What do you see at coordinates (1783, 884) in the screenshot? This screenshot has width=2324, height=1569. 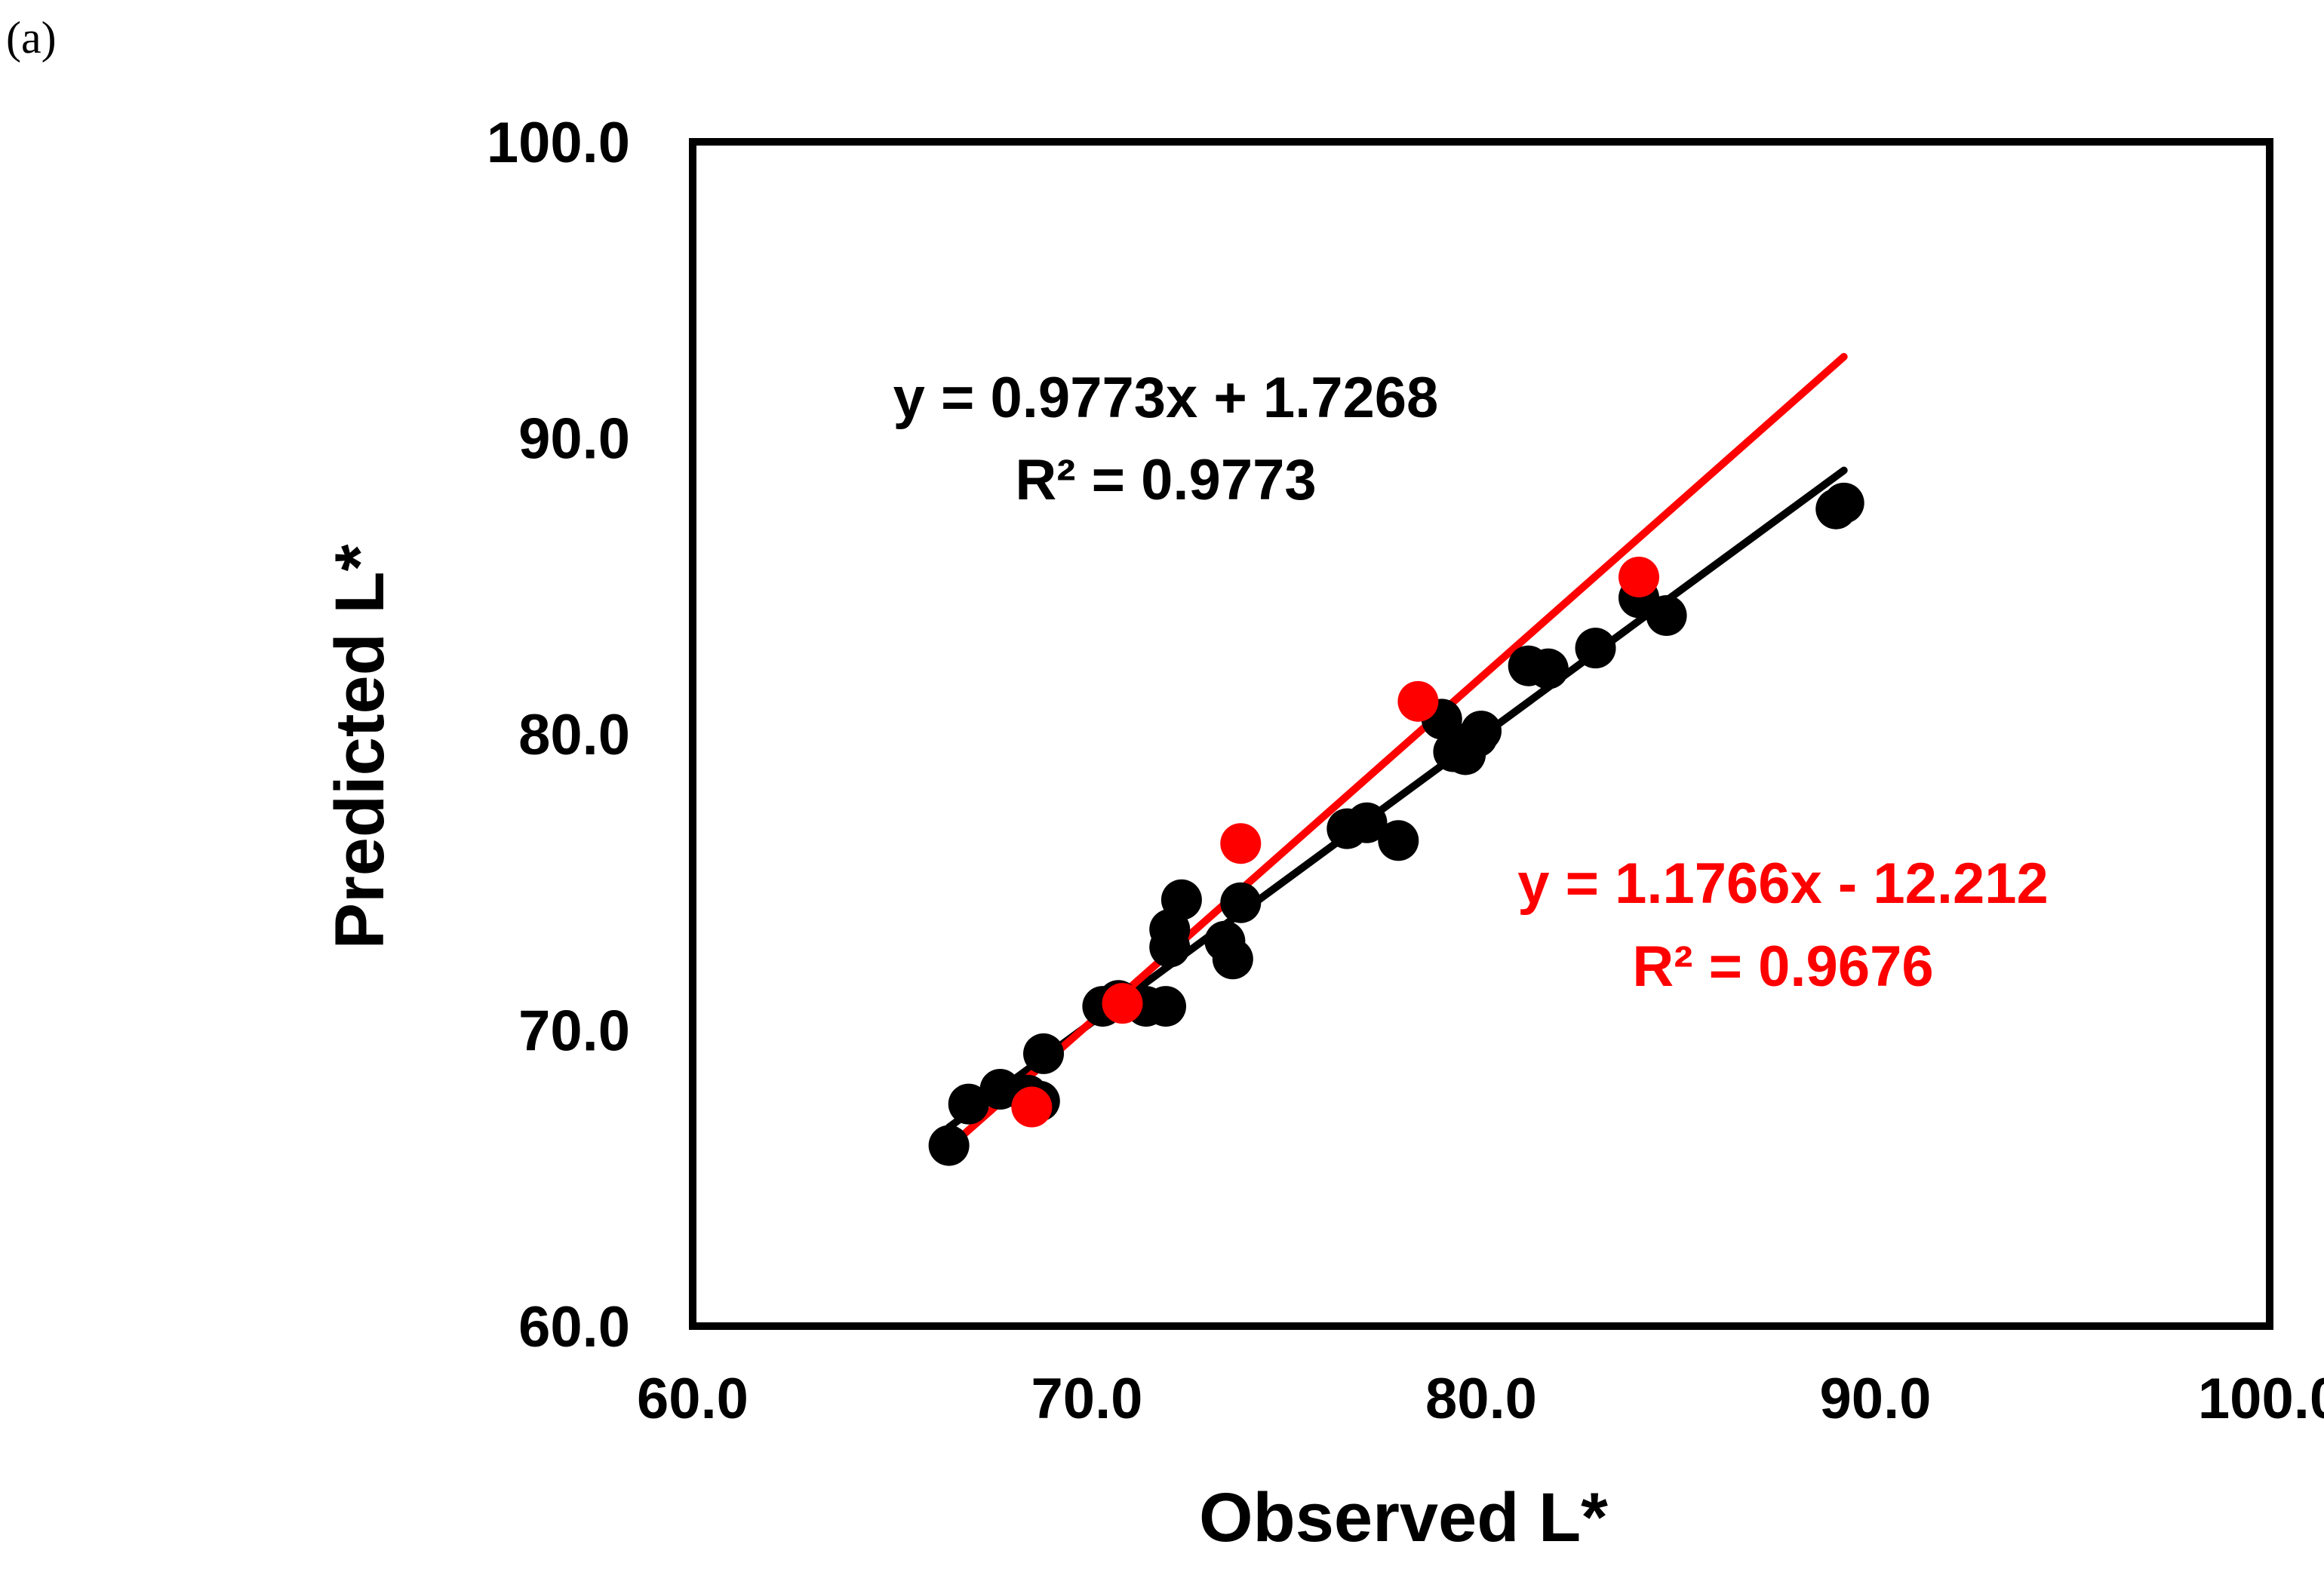 I see `validation-equation: y = 1.1766x - 12.212` at bounding box center [1783, 884].